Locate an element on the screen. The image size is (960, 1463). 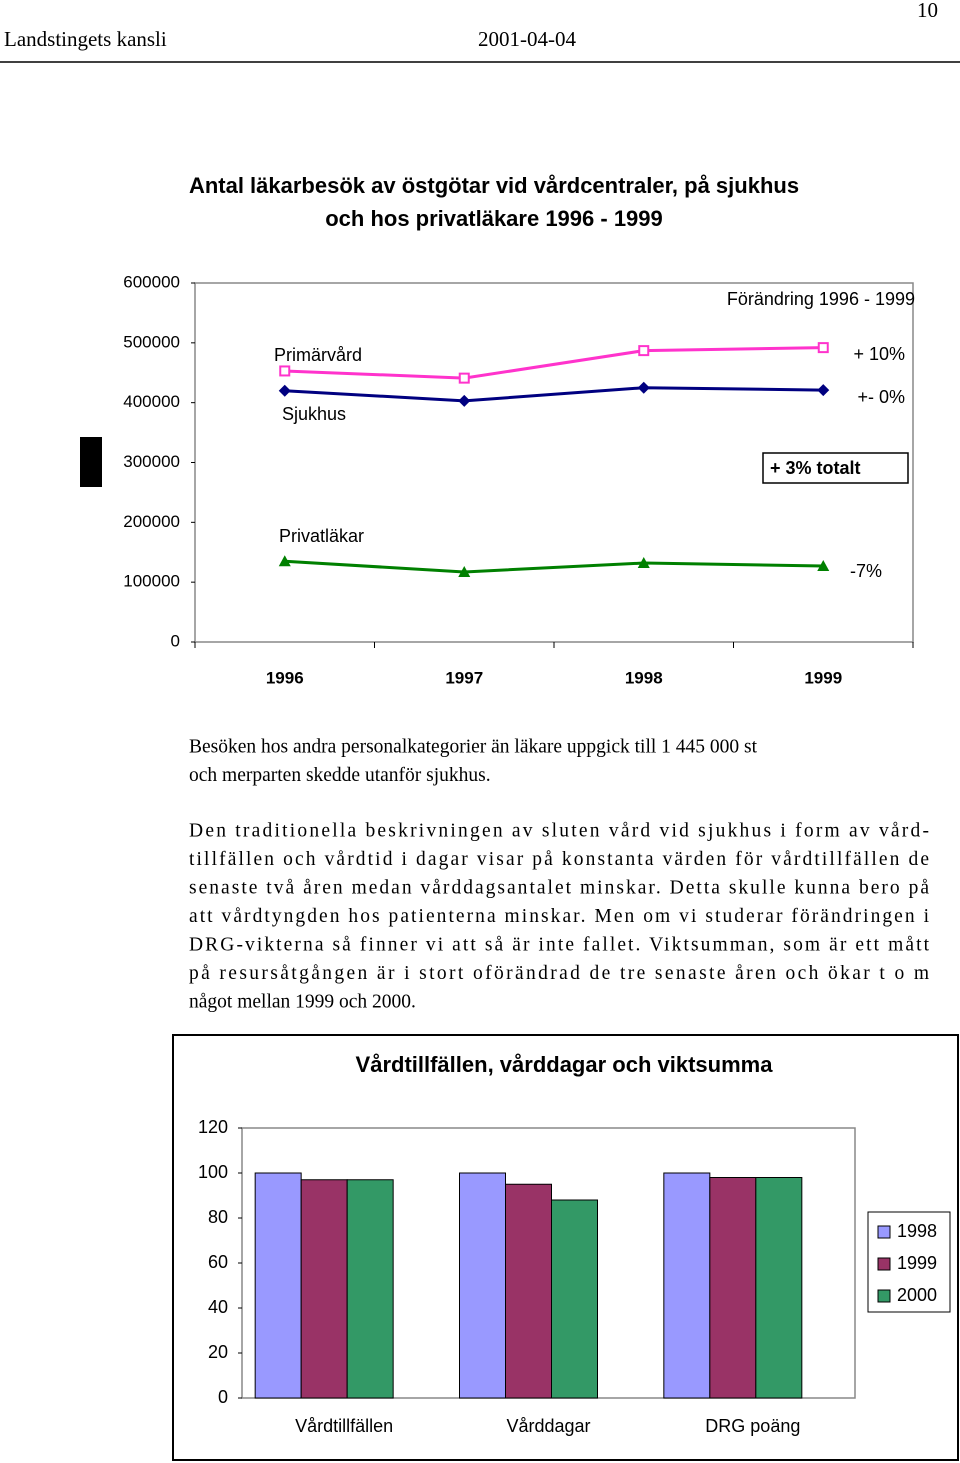
legend-label: 2000 is located at coordinates (917, 1295).